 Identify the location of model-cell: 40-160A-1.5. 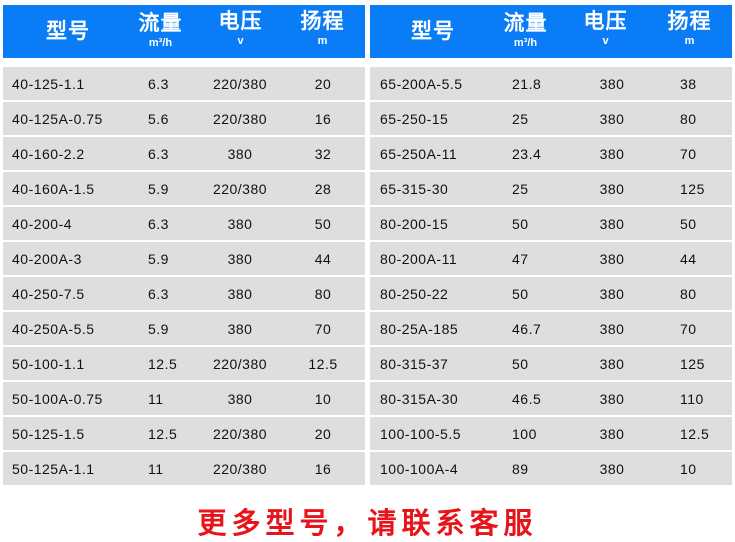
(53, 189).